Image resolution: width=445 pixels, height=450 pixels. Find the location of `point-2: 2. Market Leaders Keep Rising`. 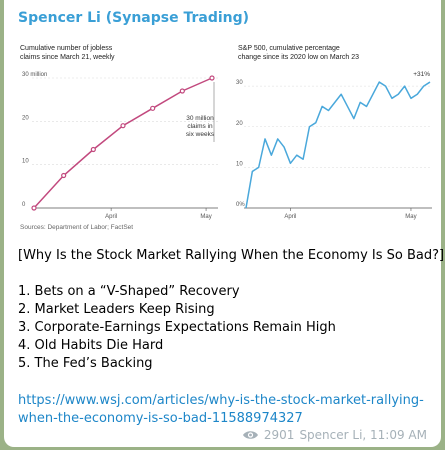

point-2: 2. Market Leaders Keep Rising is located at coordinates (116, 309).